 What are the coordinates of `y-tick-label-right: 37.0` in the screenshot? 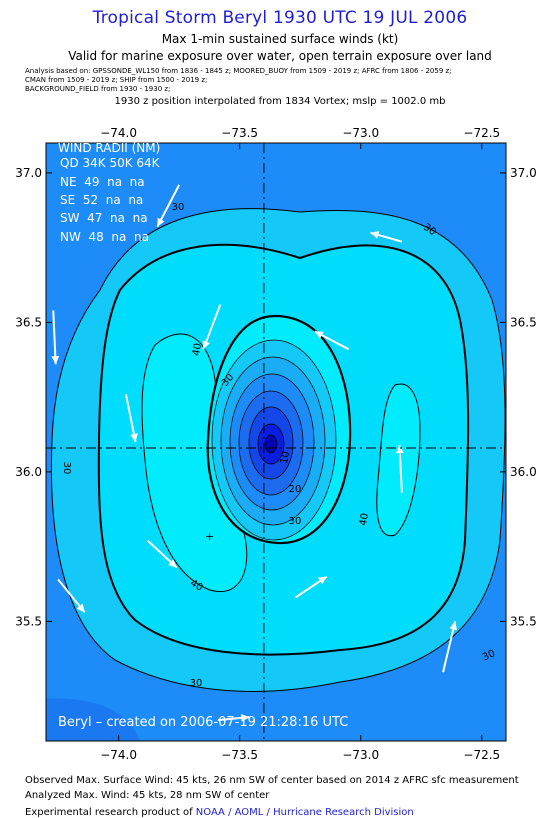 It's located at (523, 173).